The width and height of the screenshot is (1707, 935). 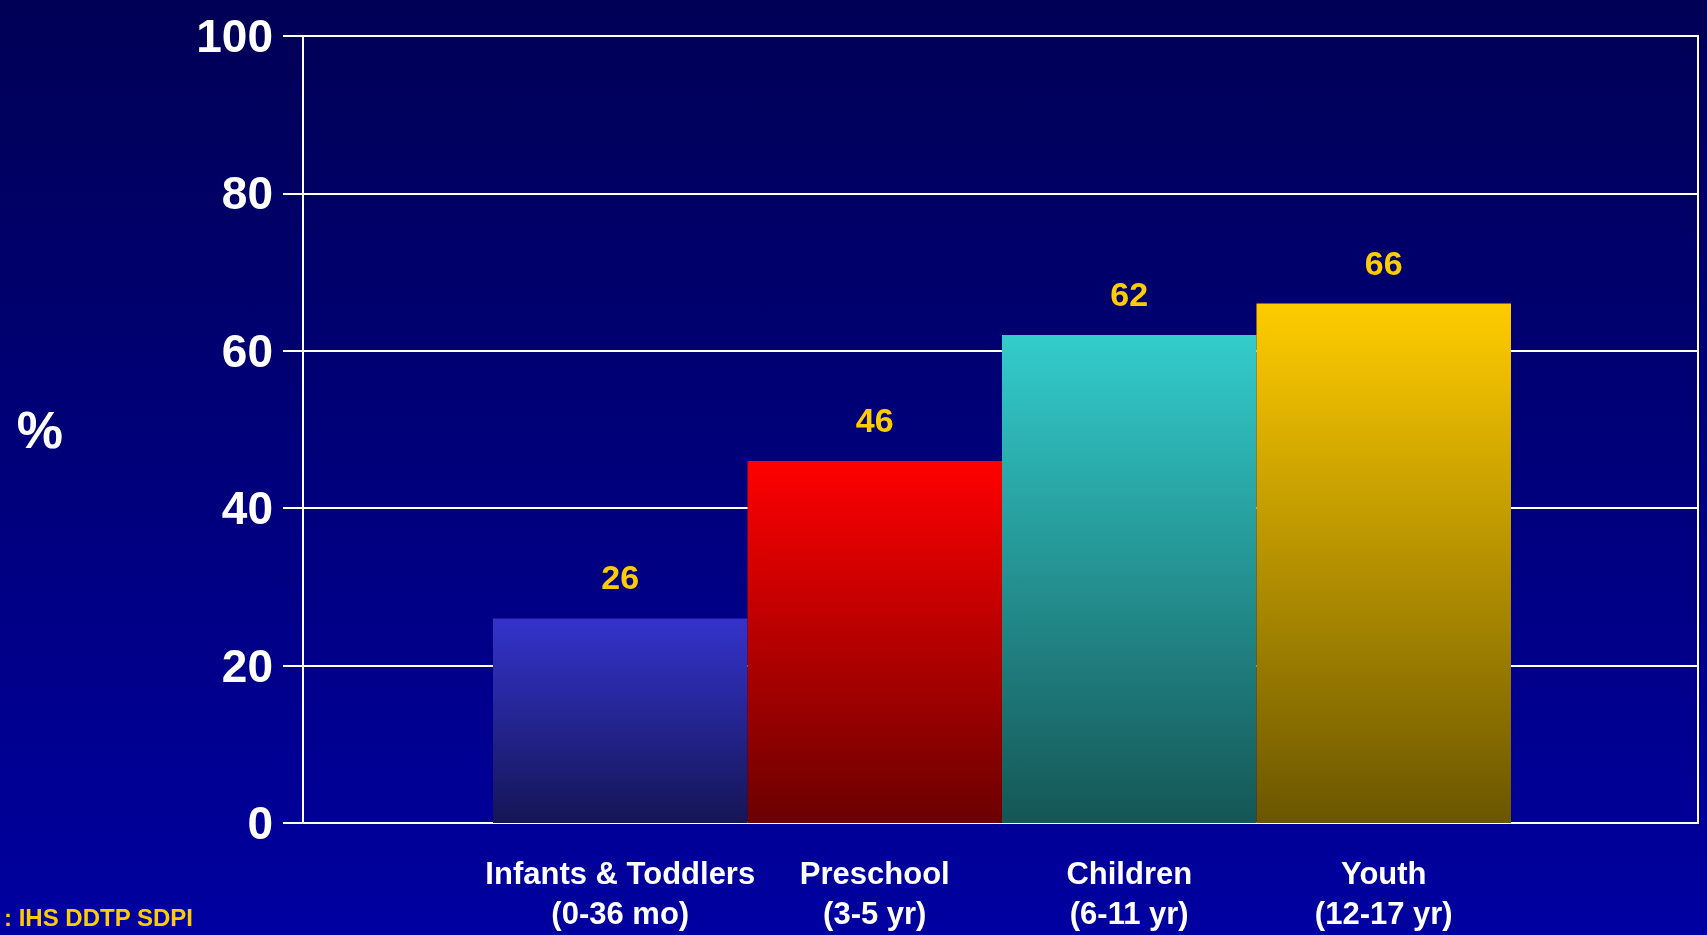 I want to click on data-label: 66, so click(x=1383, y=262).